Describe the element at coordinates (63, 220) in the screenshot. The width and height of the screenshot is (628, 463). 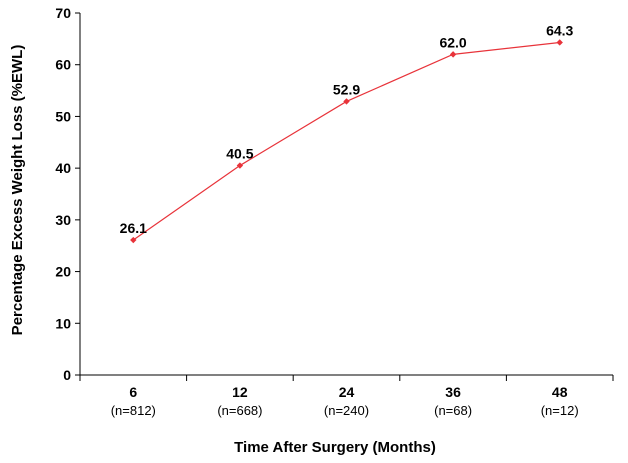
I see `y-tick-label: 30` at that location.